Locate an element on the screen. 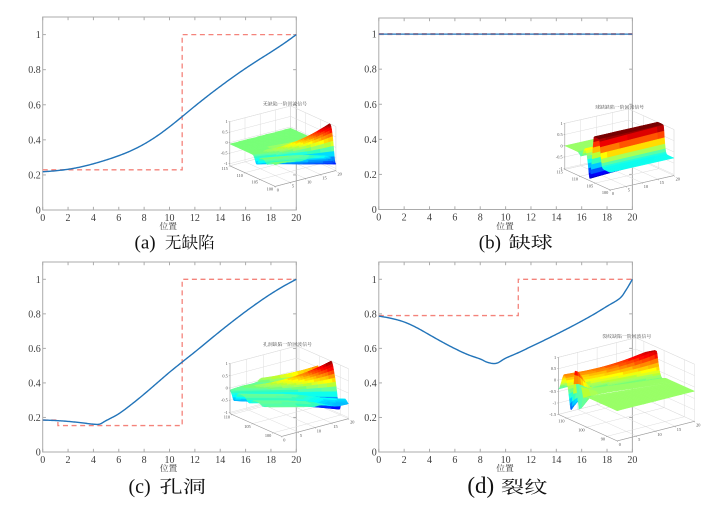  svg-text: -1.5 is located at coordinates (552, 414).